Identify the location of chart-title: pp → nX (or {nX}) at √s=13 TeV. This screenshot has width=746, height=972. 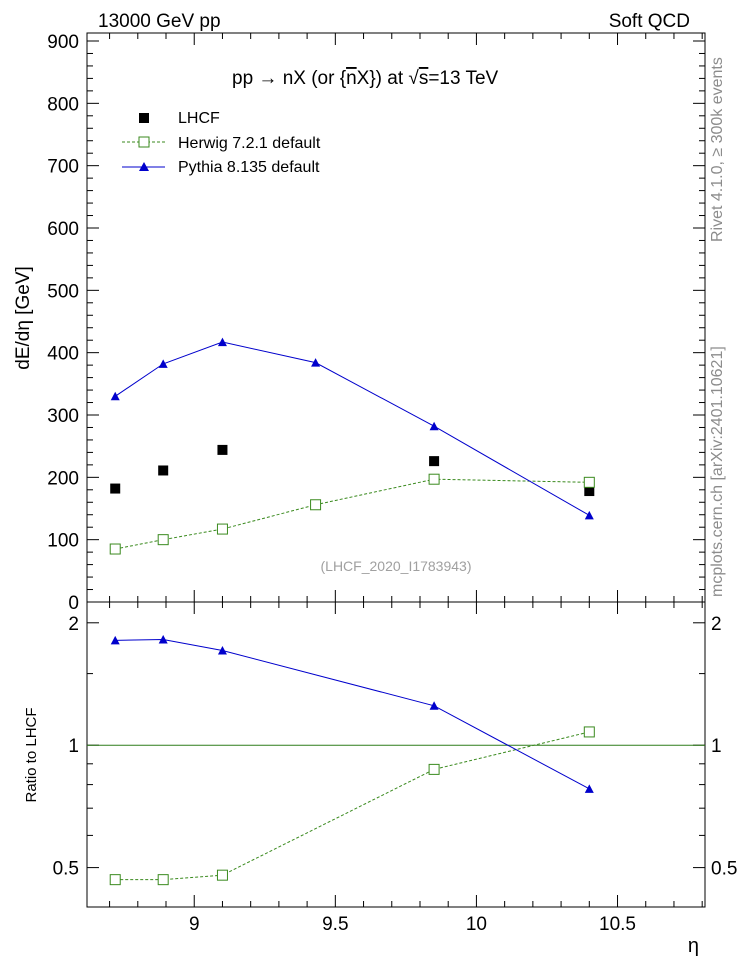
(365, 78).